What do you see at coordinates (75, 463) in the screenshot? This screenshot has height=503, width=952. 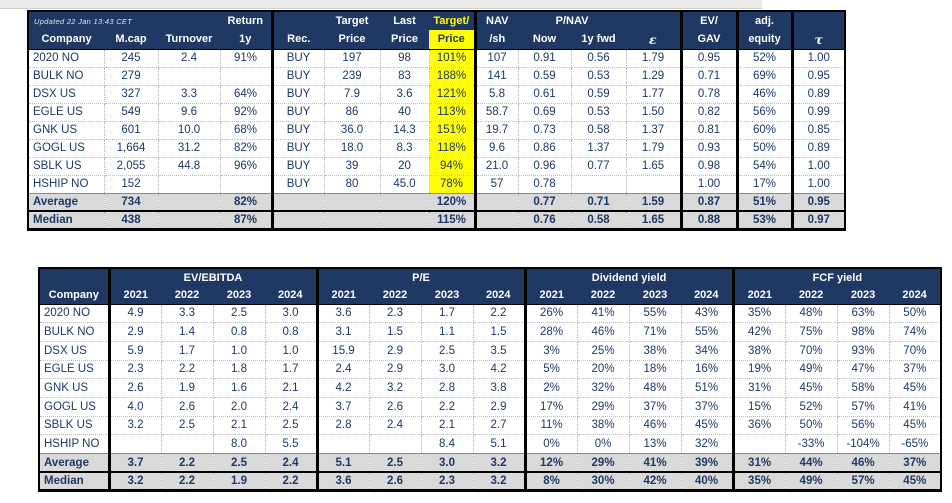 I see `cell-company: Average` at bounding box center [75, 463].